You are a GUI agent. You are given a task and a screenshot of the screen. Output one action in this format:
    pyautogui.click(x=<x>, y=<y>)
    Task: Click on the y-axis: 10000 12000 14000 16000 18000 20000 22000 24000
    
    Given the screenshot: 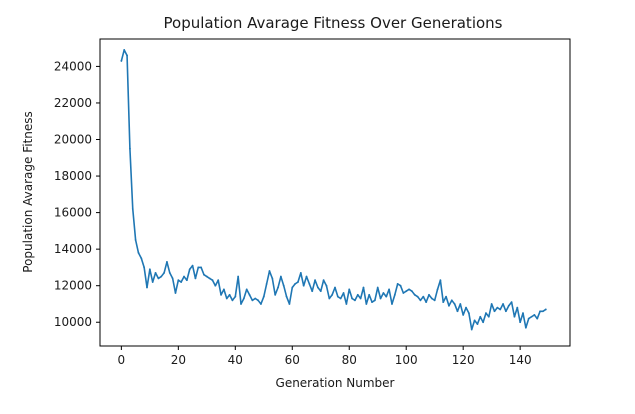 What is the action you would take?
    pyautogui.click(x=77, y=194)
    